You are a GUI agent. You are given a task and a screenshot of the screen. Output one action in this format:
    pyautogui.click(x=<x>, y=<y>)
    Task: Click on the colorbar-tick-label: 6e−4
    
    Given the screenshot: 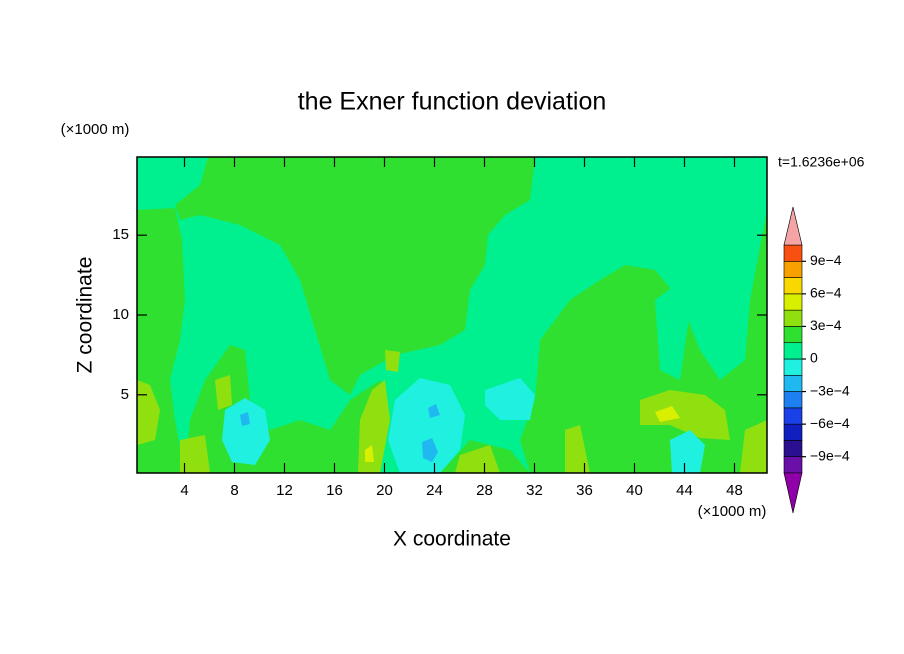 What is the action you would take?
    pyautogui.click(x=826, y=293)
    